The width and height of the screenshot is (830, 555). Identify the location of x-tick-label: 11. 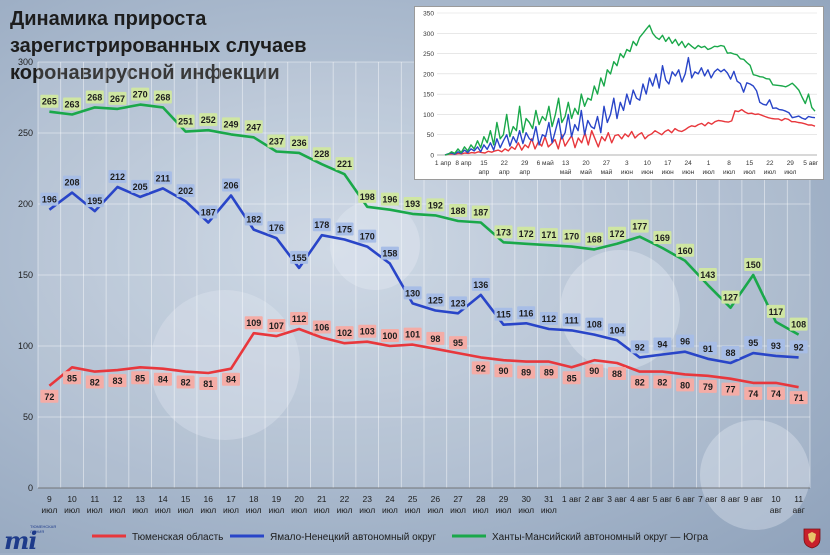
(798, 499).